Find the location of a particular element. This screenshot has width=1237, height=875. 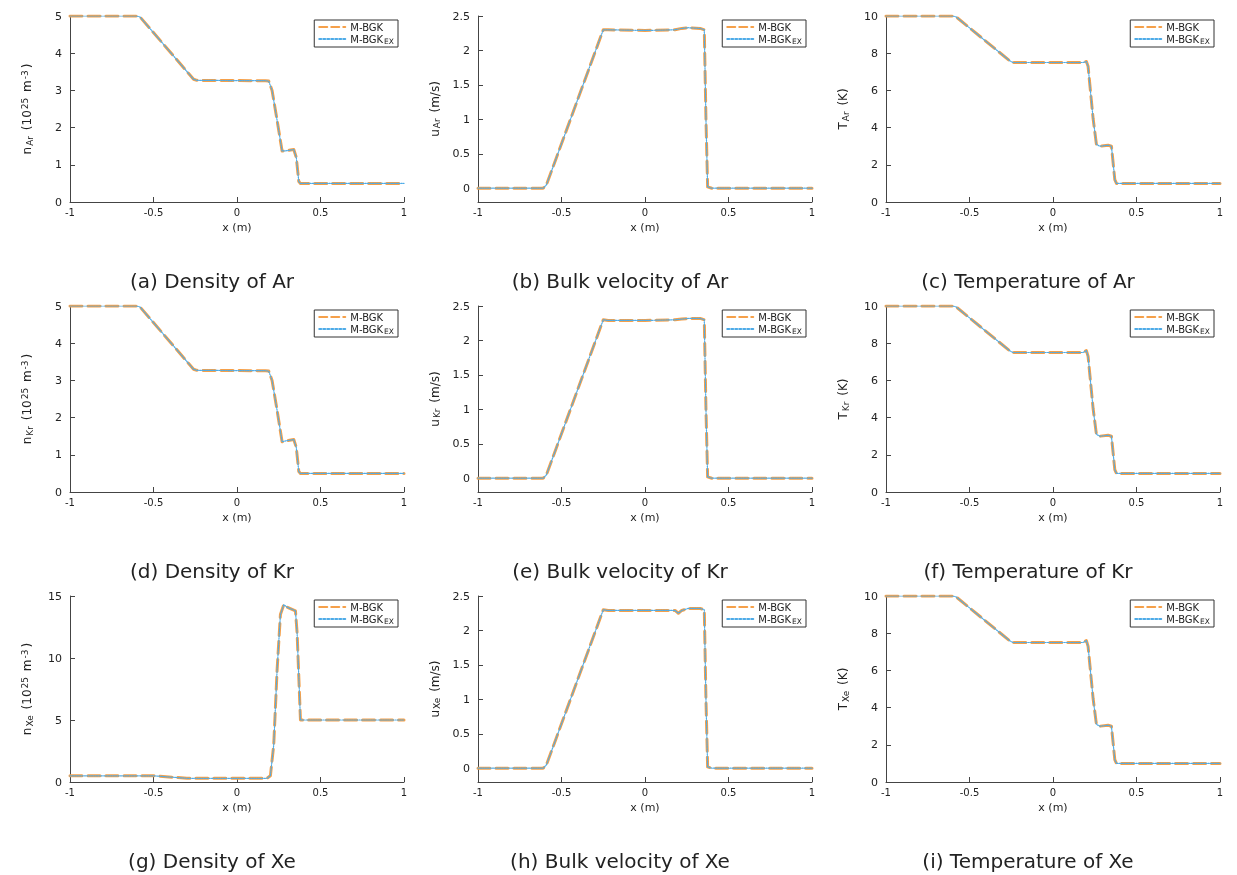

text: (d) Density of Kr is located at coordinates (212, 571).